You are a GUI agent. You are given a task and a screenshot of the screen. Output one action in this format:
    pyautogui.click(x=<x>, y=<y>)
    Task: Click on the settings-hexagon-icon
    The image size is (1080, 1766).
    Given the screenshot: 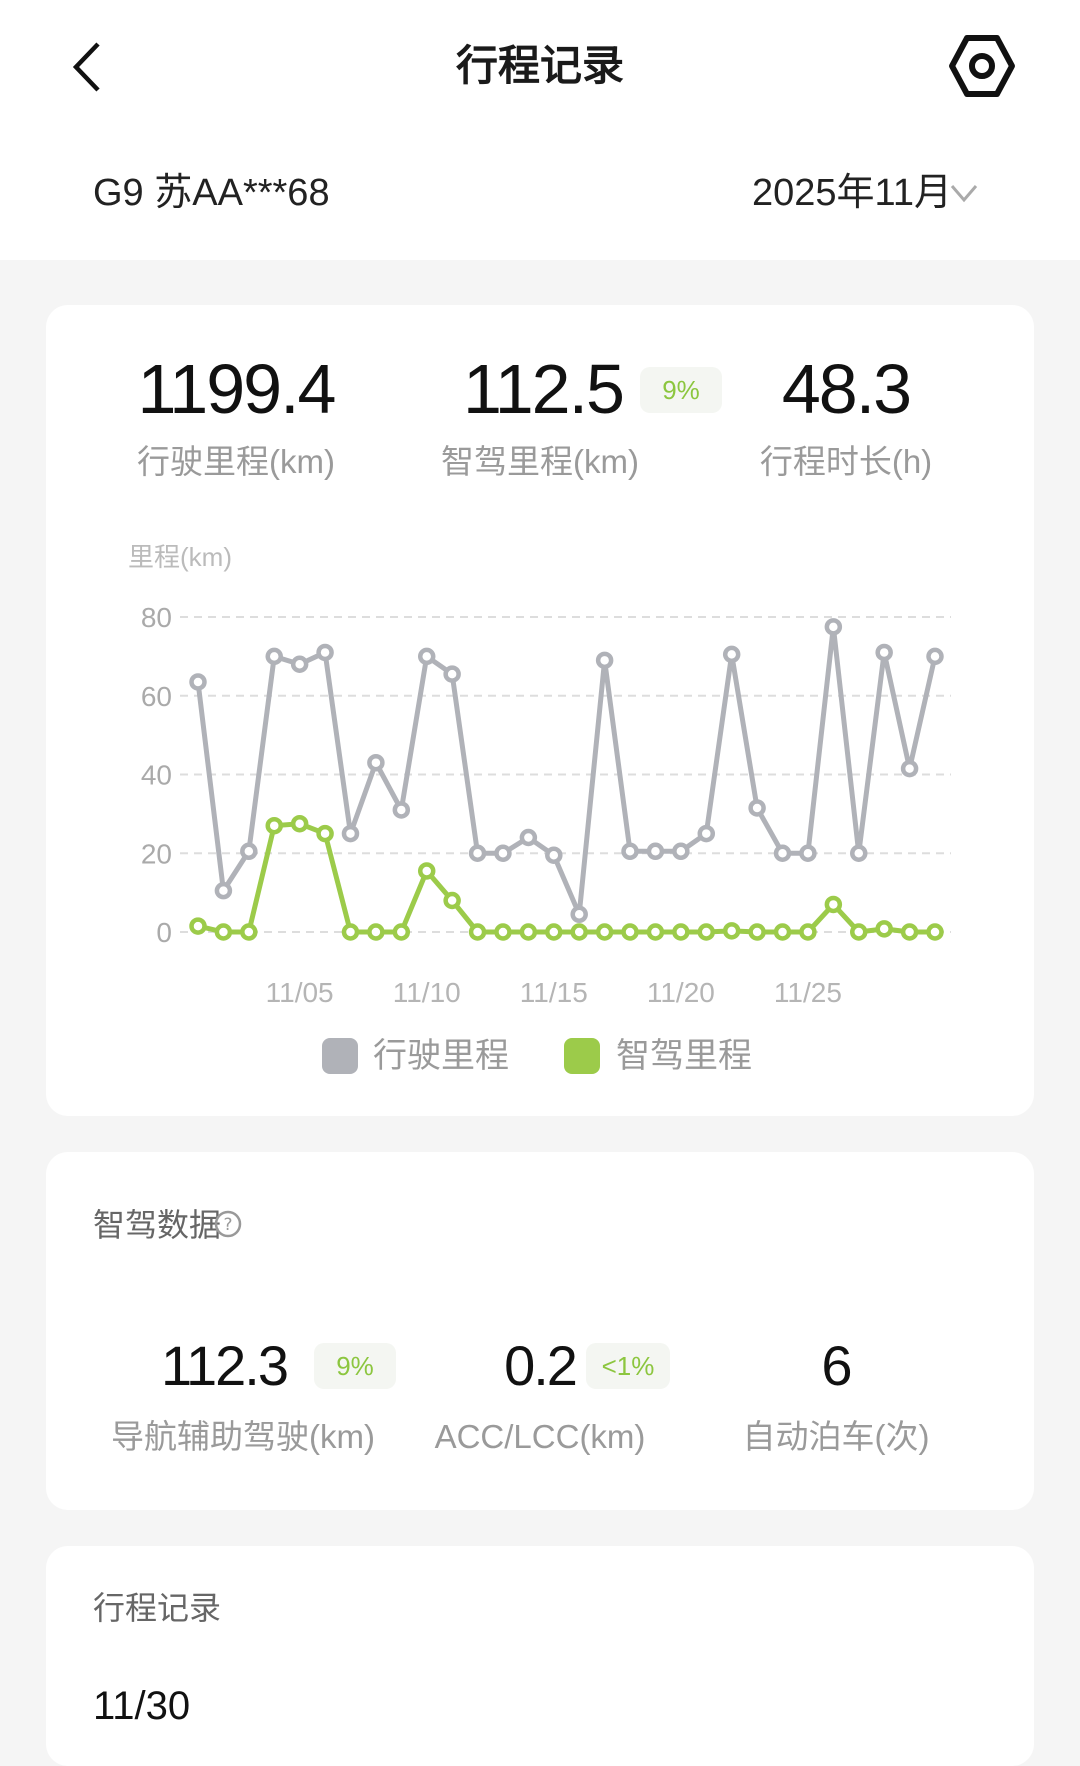 What is the action you would take?
    pyautogui.click(x=982, y=66)
    